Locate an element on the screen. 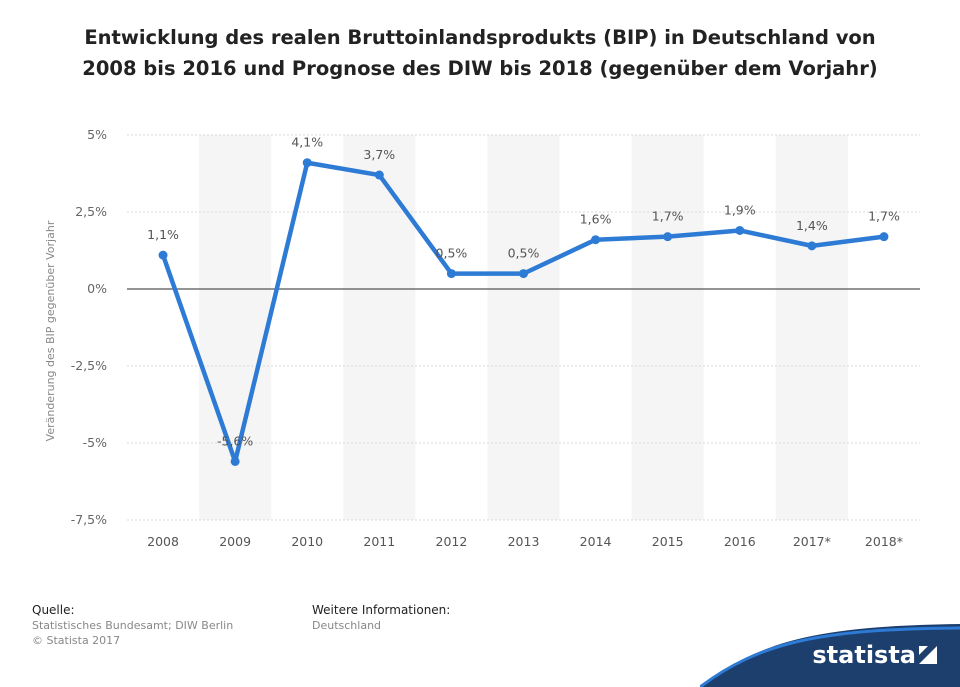  data-label: 1,4% is located at coordinates (812, 225).